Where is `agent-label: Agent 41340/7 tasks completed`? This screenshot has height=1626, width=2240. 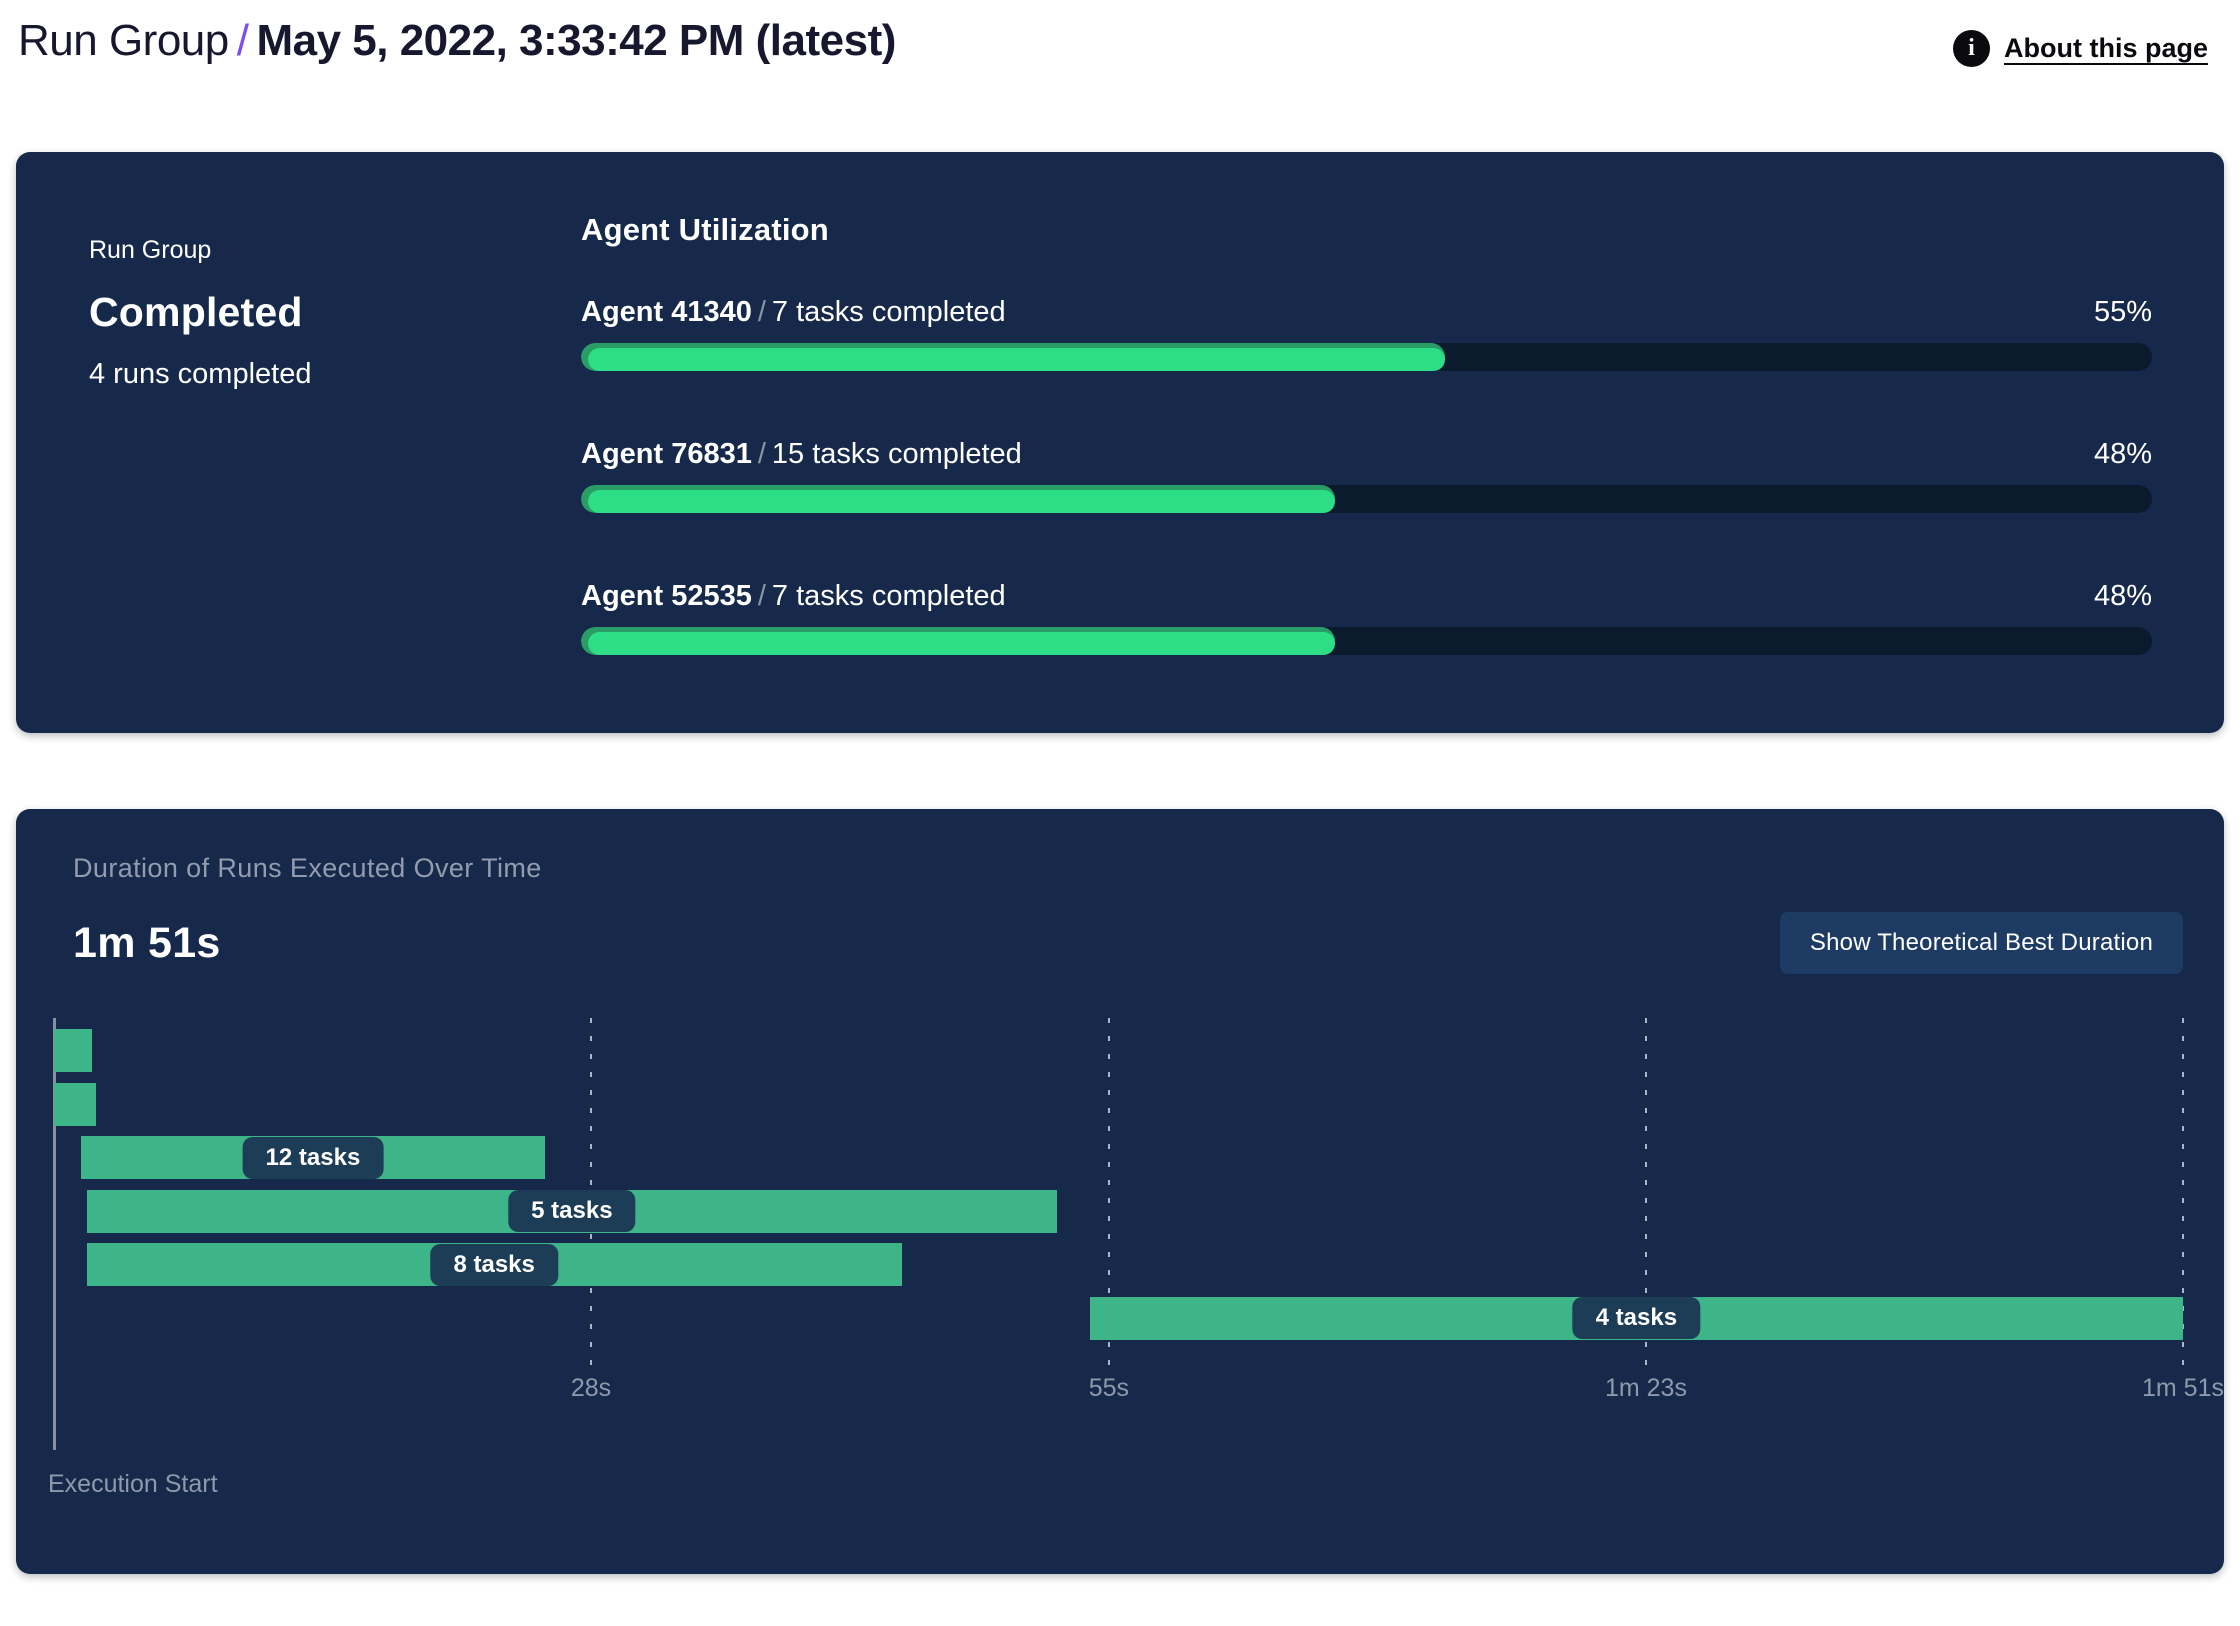 agent-label: Agent 41340/7 tasks completed is located at coordinates (793, 312).